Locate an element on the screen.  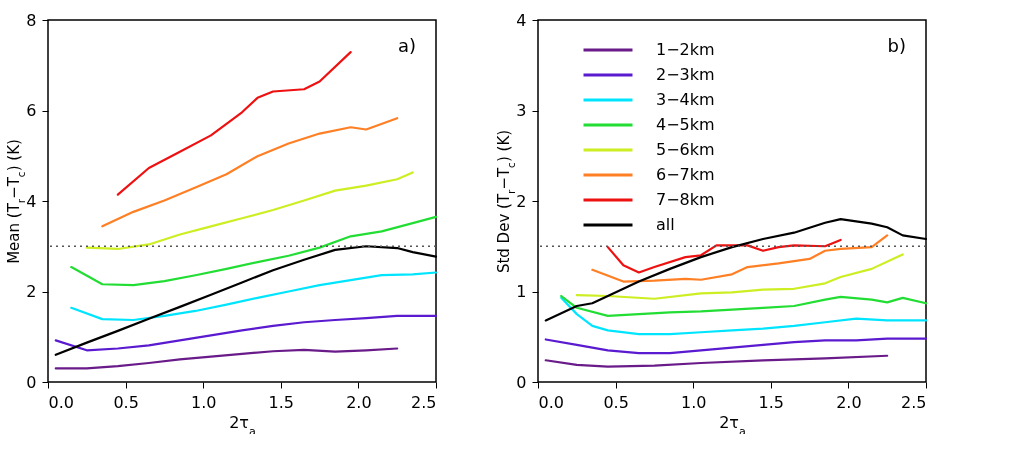
legend-label: all is located at coordinates (665, 224).